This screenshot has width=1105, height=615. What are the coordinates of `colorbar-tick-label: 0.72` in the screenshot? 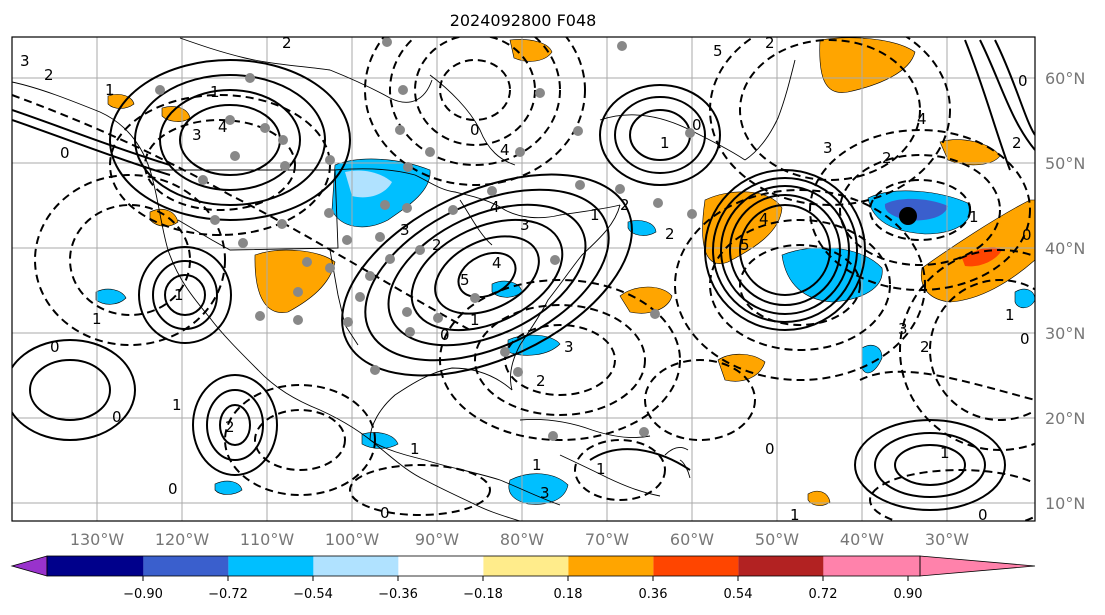 It's located at (823, 594).